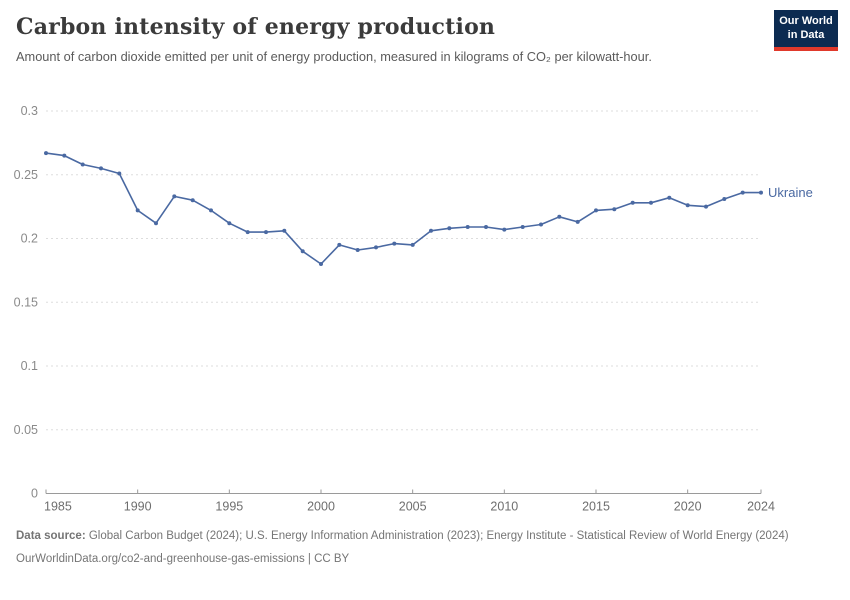 This screenshot has width=850, height=600. Describe the element at coordinates (806, 48) in the screenshot. I see `owid-logo-red-bar` at that location.